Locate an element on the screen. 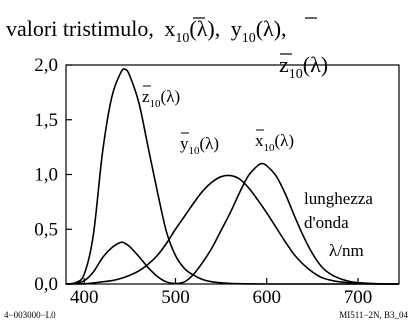  x-tick-label: 400 is located at coordinates (84, 297).